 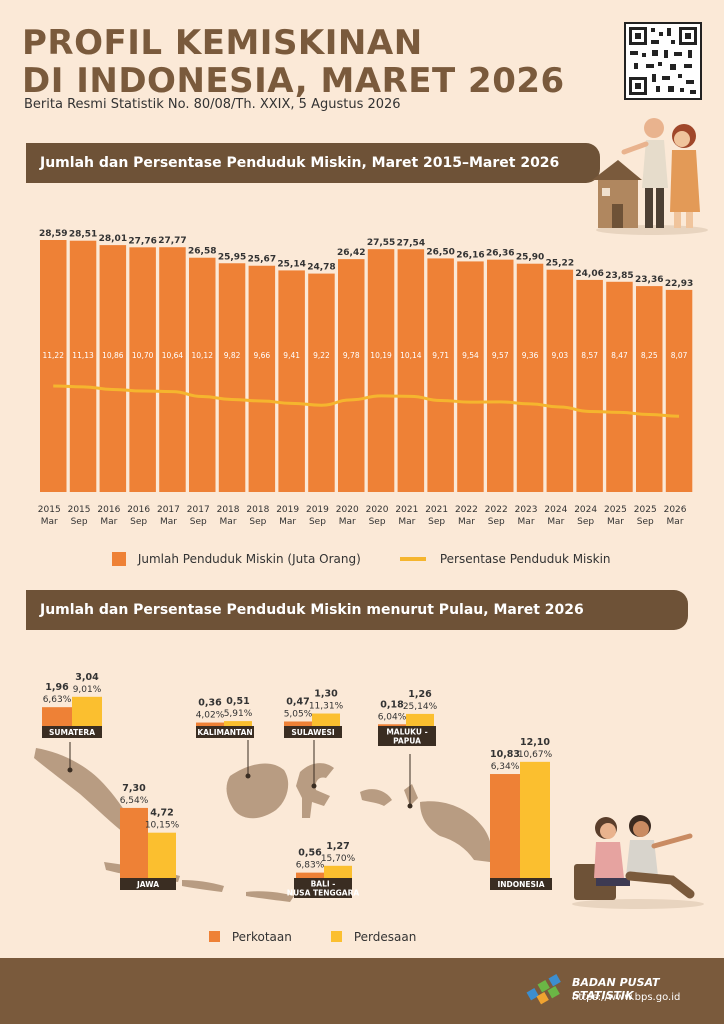 I want to click on legend-item-urban: Perkotaan, so click(x=250, y=936).